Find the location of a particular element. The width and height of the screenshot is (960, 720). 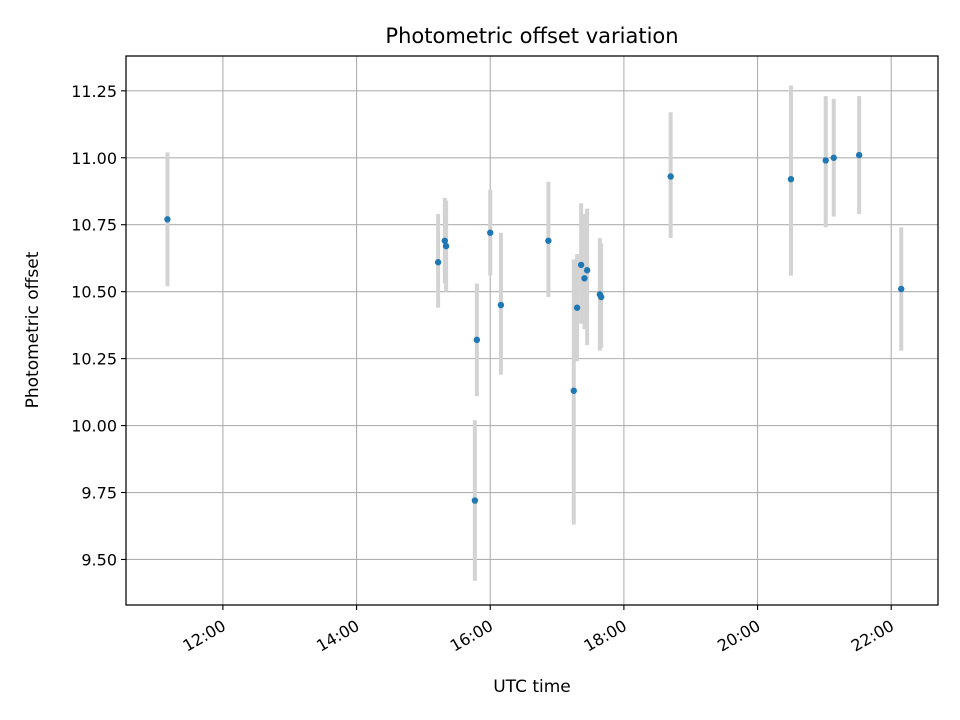

y-axis-label: Photometric offset is located at coordinates (33, 329).